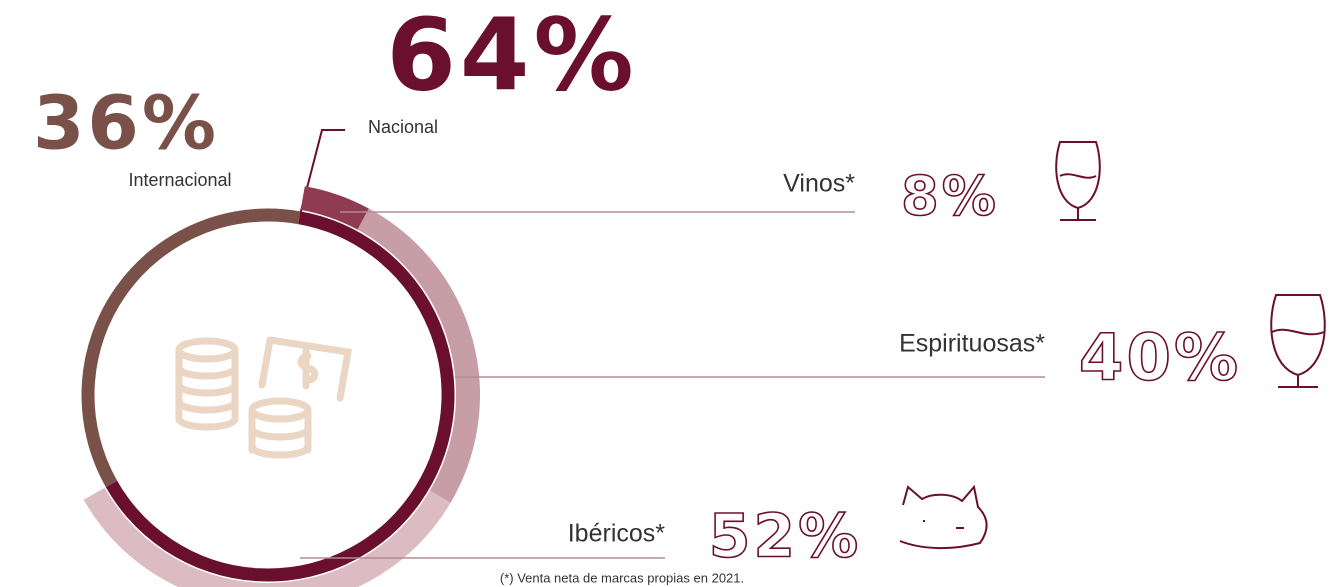 The width and height of the screenshot is (1342, 587). What do you see at coordinates (785, 537) in the screenshot?
I see `value-label: 52%` at bounding box center [785, 537].